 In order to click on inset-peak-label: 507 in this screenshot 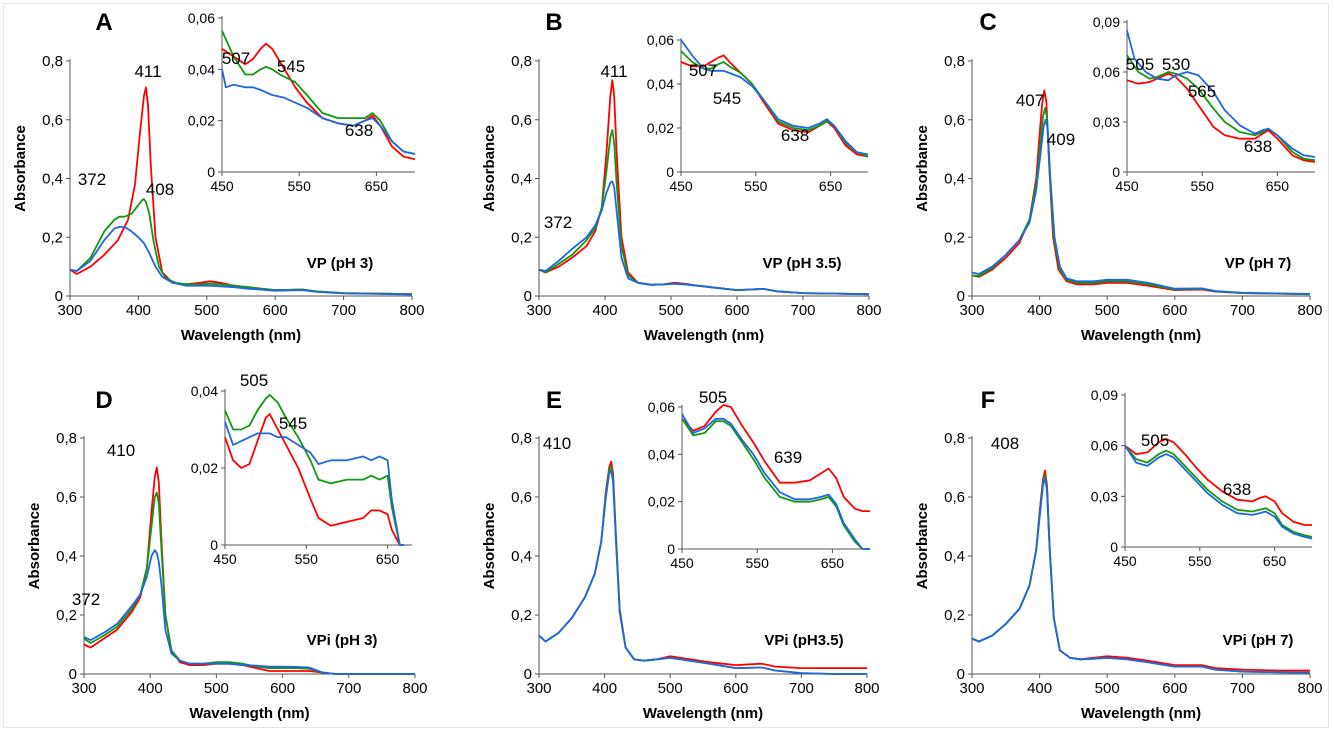, I will do `click(236, 58)`.